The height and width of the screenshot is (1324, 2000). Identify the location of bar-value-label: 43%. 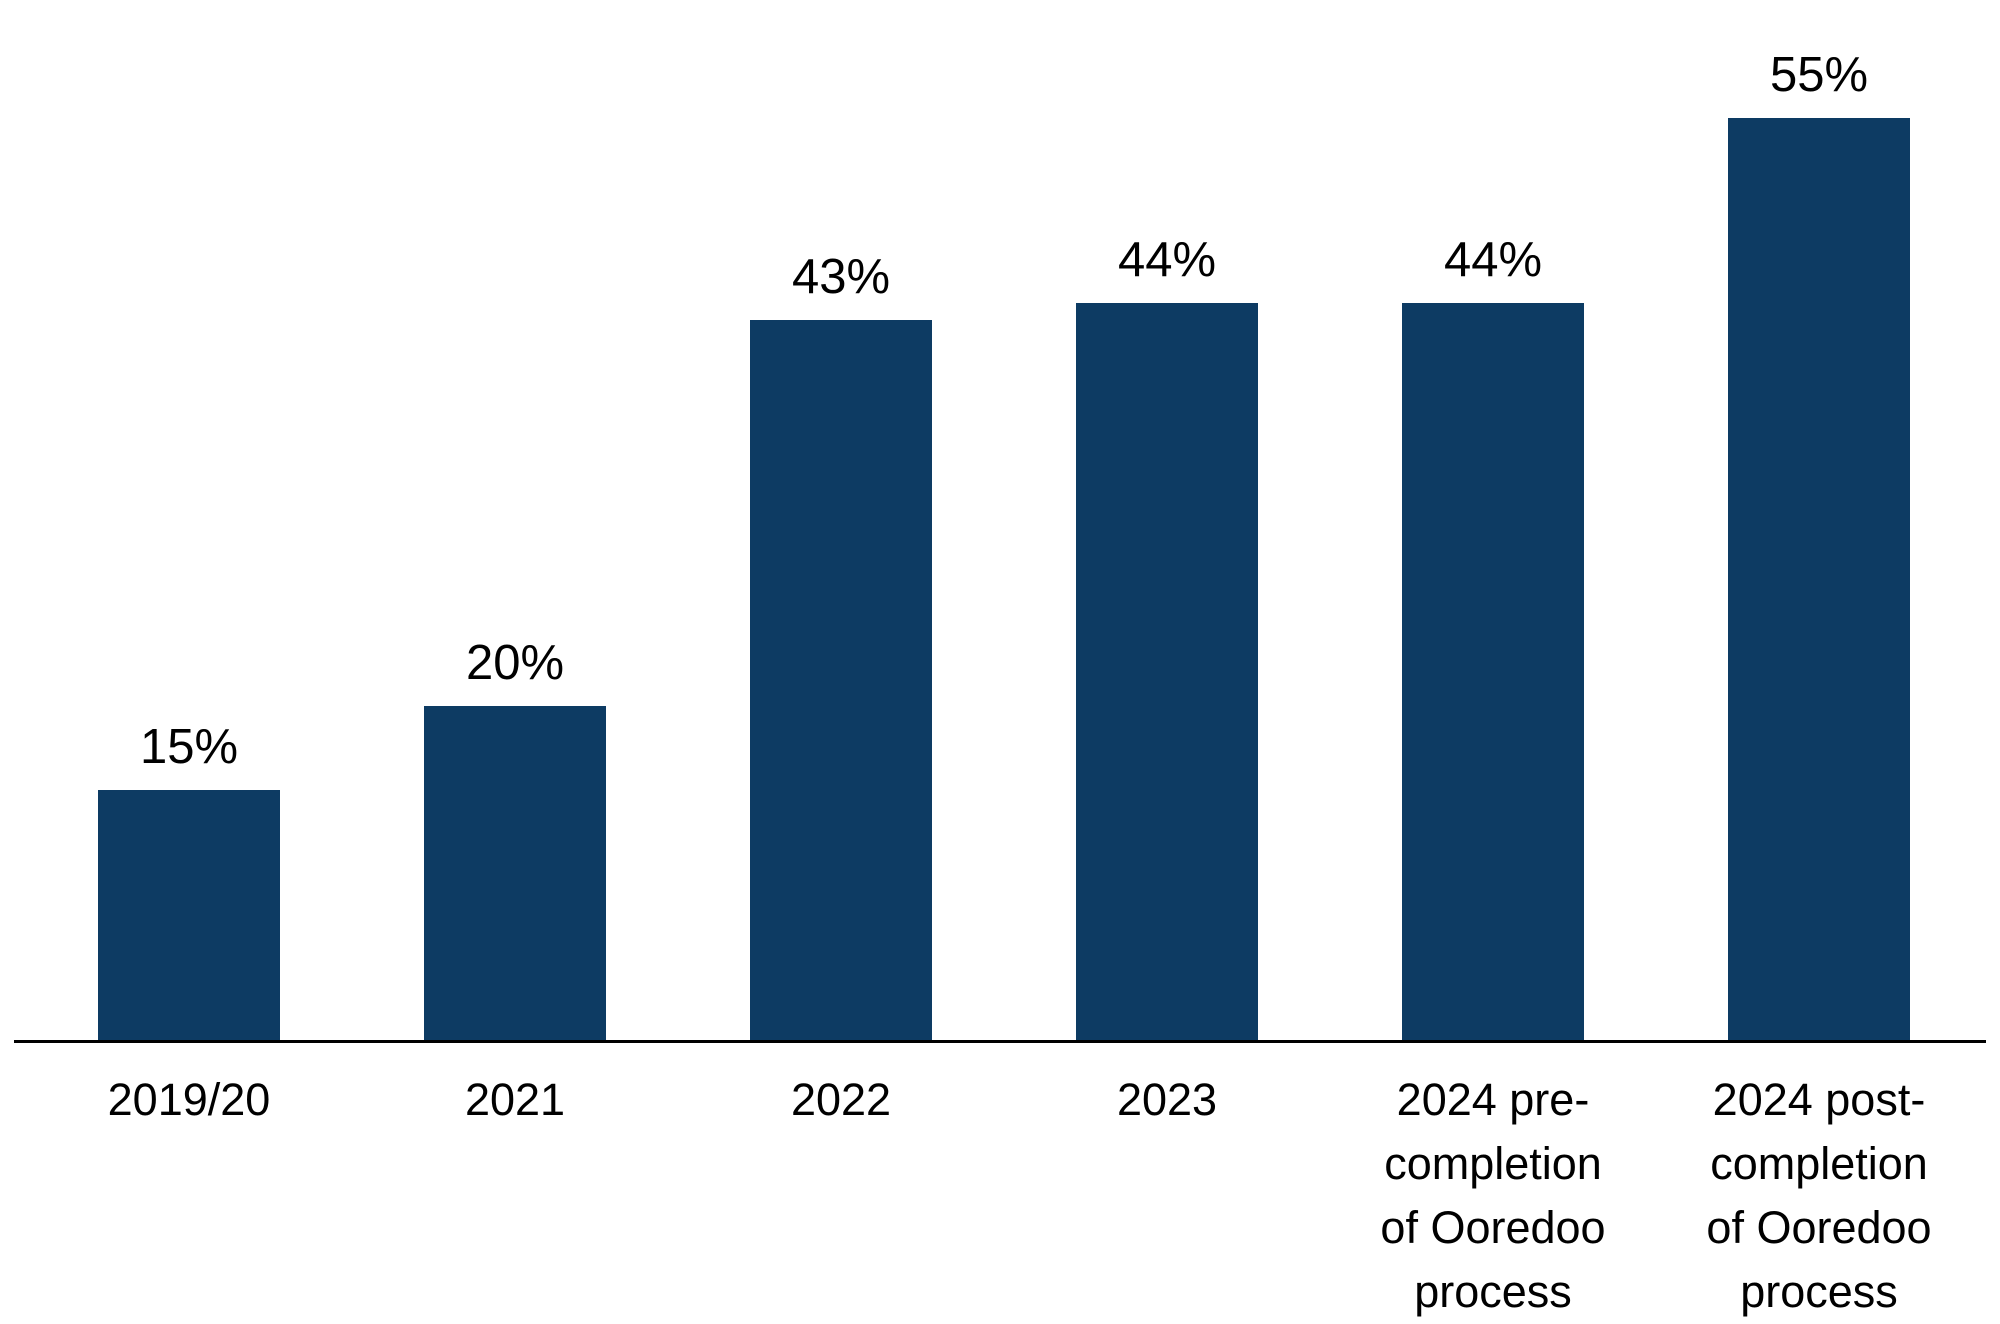
(841, 277).